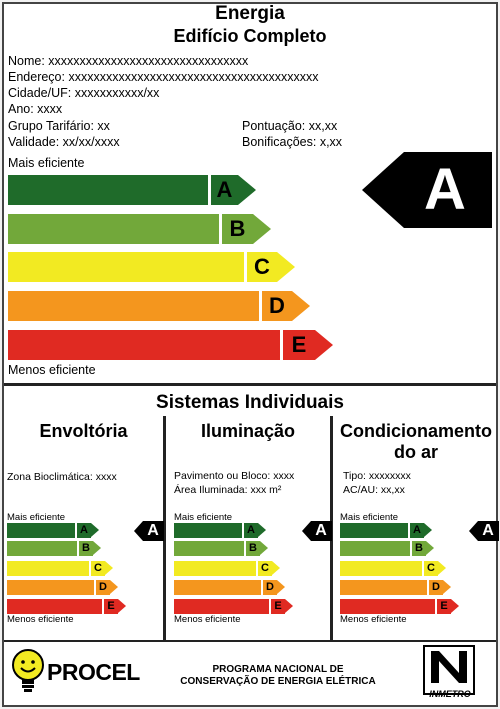  Describe the element at coordinates (234, 476) in the screenshot. I see `iluminacao-pavimento: Pavimento ou Bloco: xxxx` at that location.